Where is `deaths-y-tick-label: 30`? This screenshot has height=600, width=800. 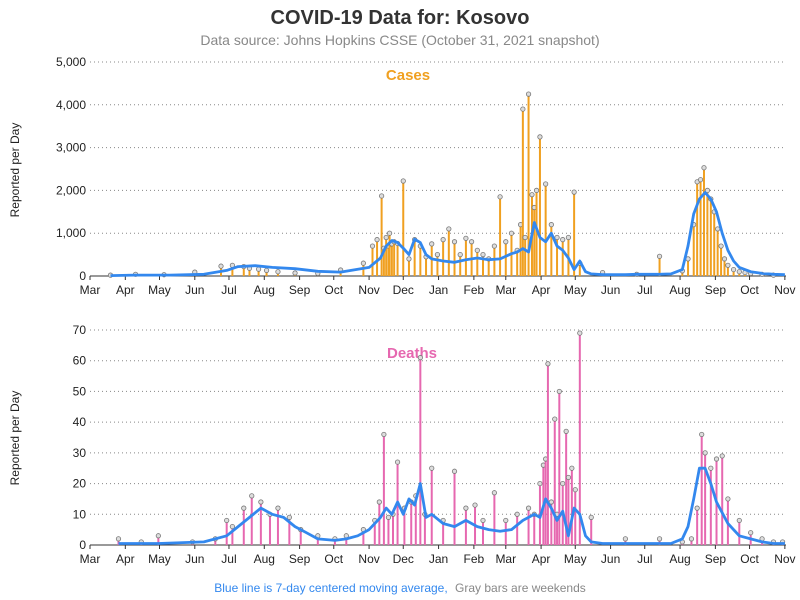 deaths-y-tick-label: 30 is located at coordinates (80, 453).